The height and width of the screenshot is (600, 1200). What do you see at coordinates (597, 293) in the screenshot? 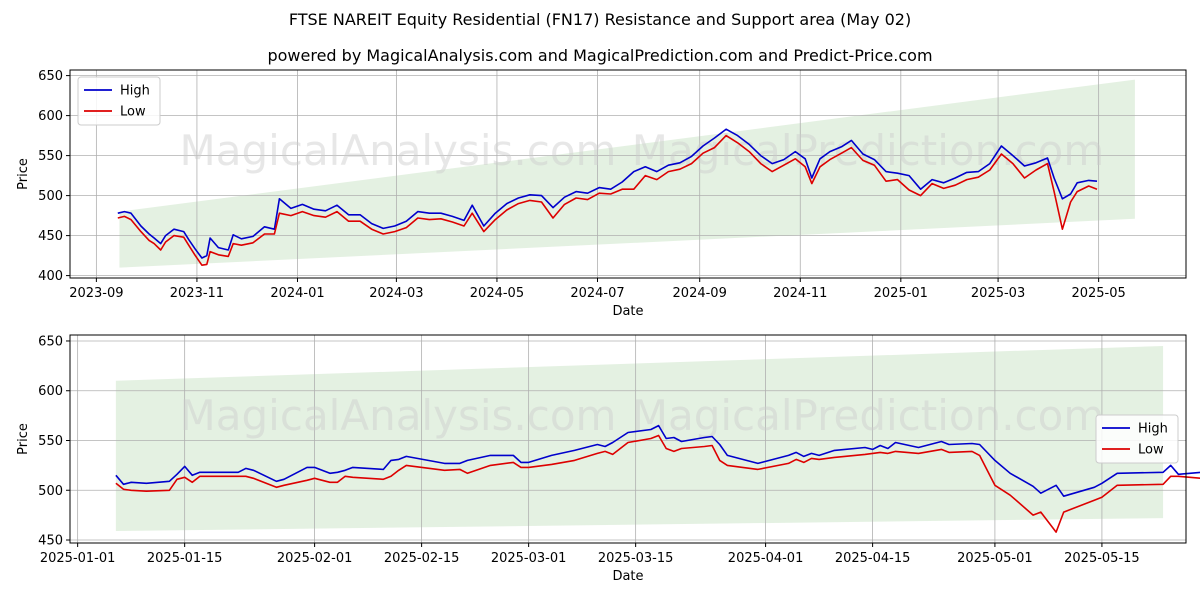
I see `panel1-x-tick-label: 2024-07` at bounding box center [597, 293].